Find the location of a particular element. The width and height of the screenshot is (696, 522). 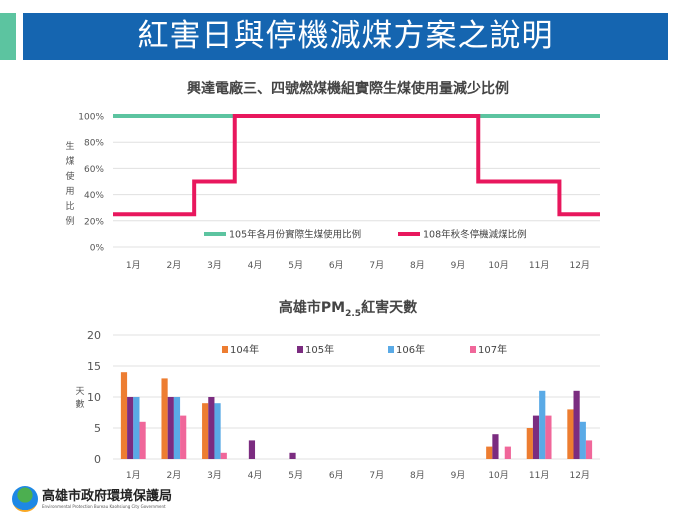

chart2-xtick-label: 11月 is located at coordinates (539, 475).